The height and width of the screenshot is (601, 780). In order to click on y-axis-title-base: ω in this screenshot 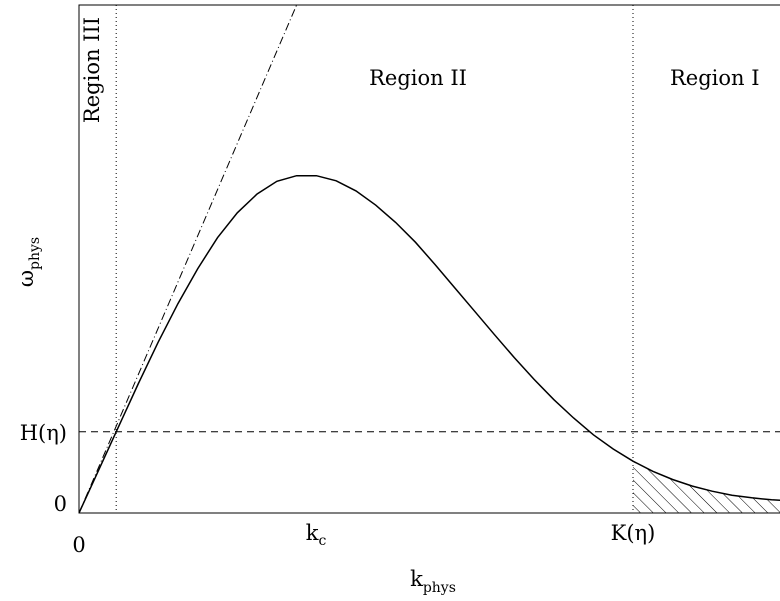, I will do `click(26, 278)`.